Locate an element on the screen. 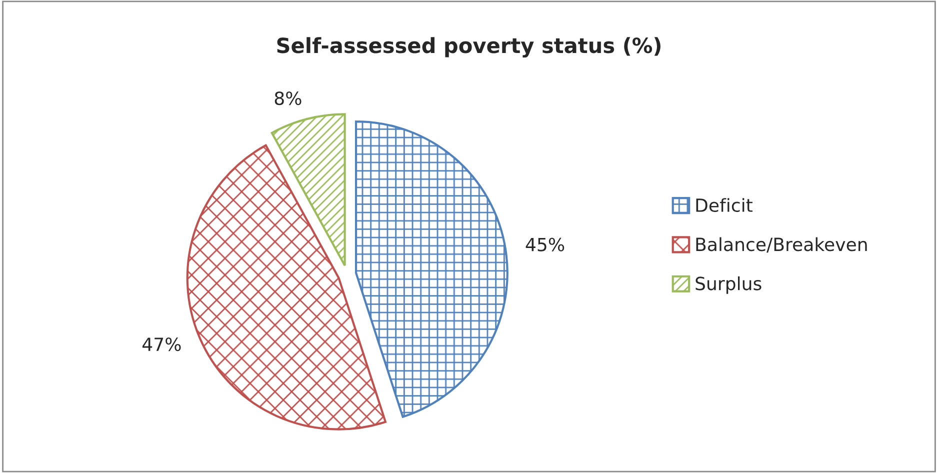  legend-label: Surplus is located at coordinates (729, 285).